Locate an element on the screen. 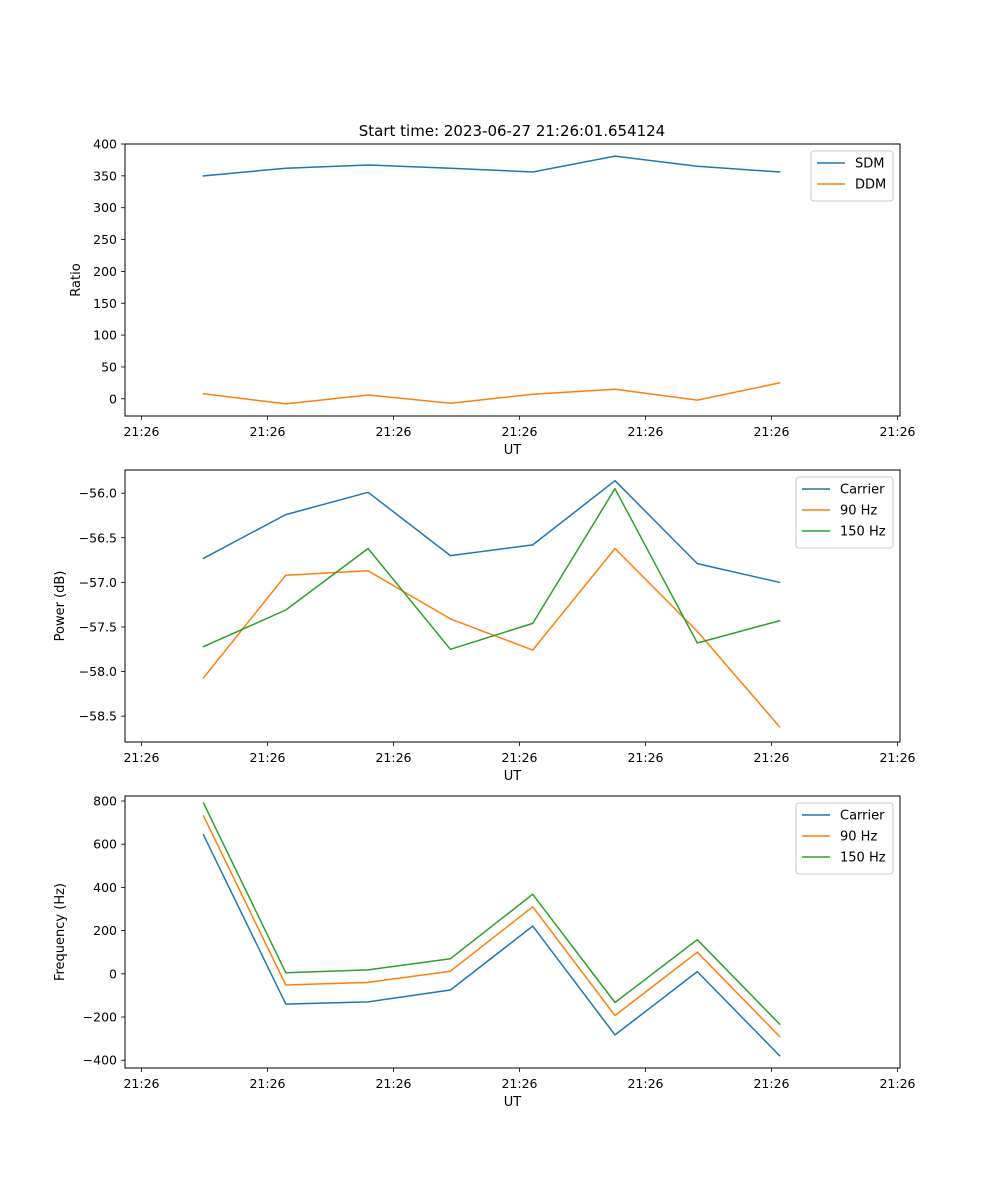 The width and height of the screenshot is (1000, 1200). figure-title: Start time: 2023-06-27 21:26:01.654124 is located at coordinates (512, 131).